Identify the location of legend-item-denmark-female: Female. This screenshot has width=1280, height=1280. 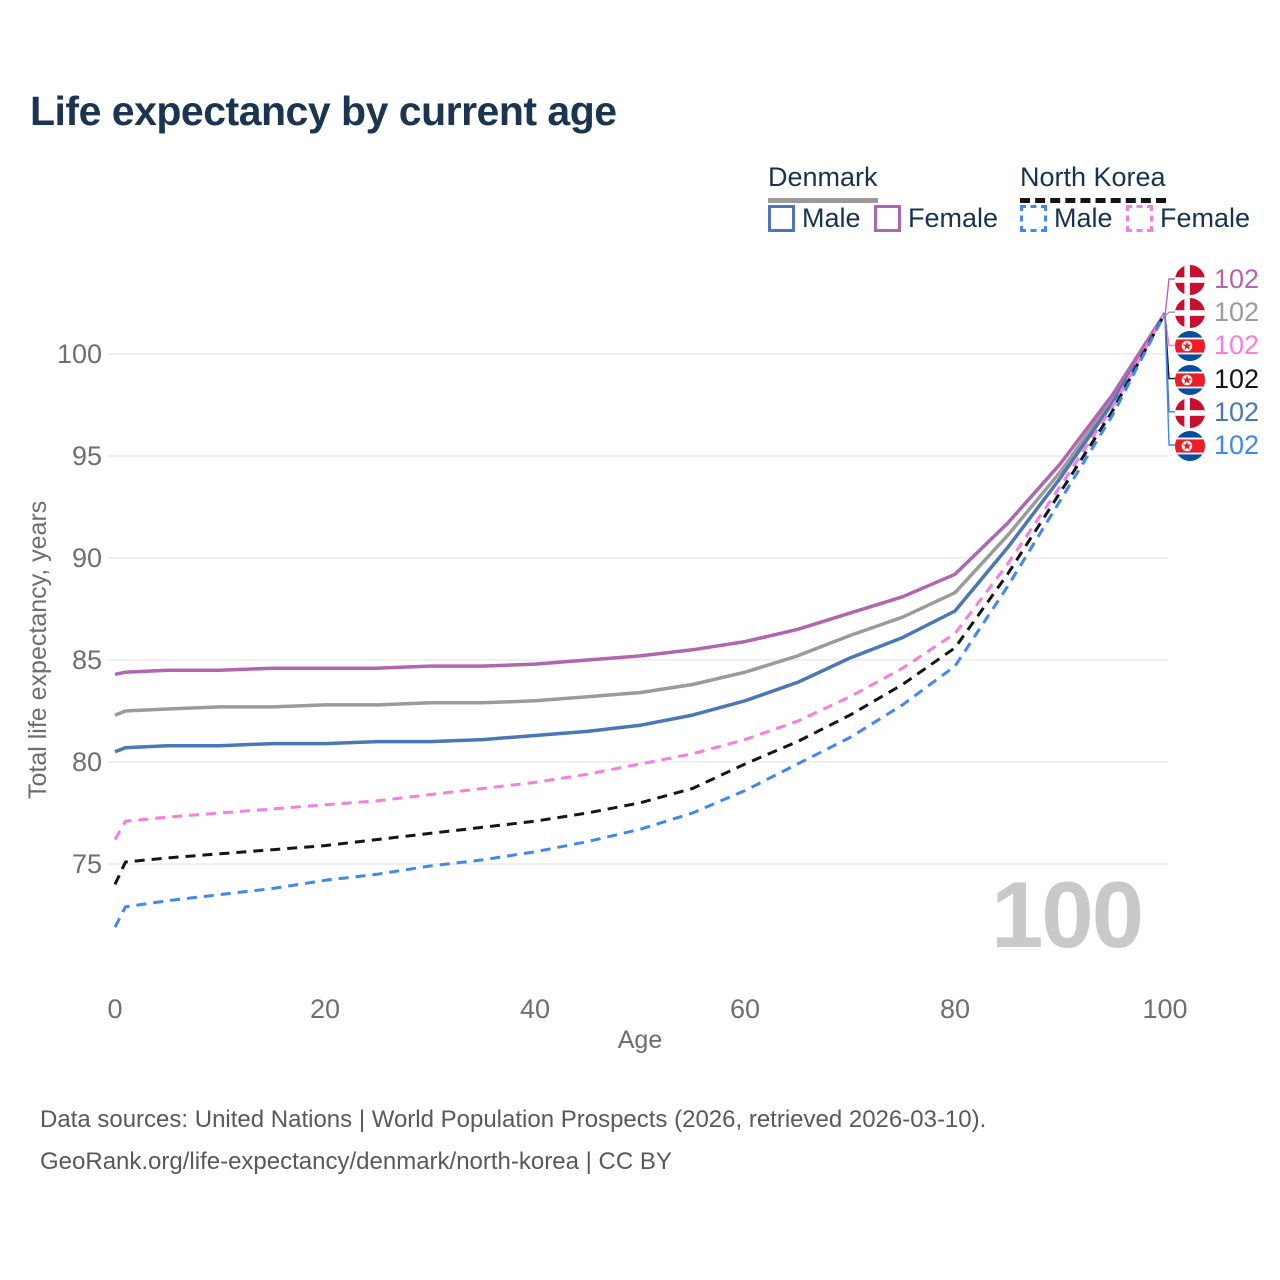
(936, 218).